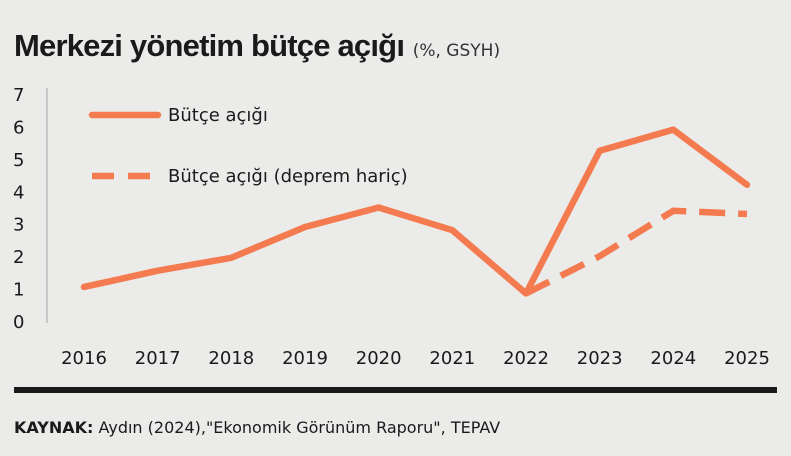 The width and height of the screenshot is (791, 456). I want to click on y-tick-label: 3, so click(18, 225).